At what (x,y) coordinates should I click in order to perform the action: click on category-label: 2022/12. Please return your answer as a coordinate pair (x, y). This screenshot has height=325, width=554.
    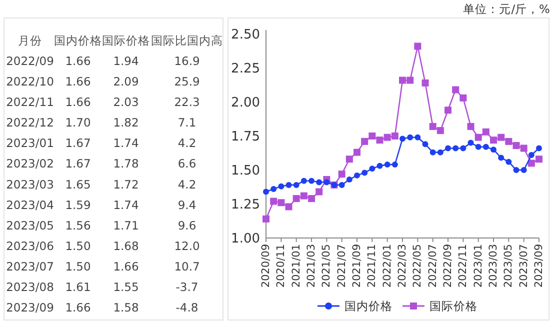
    Looking at the image, I should click on (30, 123).